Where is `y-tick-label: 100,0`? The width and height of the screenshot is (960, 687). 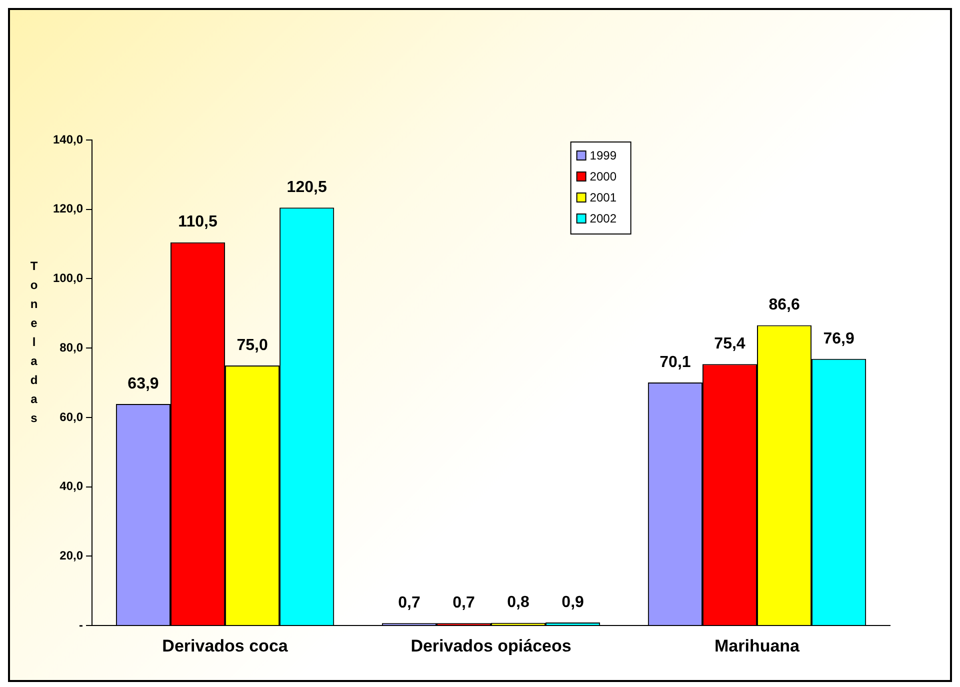
y-tick-label: 100,0 is located at coordinates (68, 278).